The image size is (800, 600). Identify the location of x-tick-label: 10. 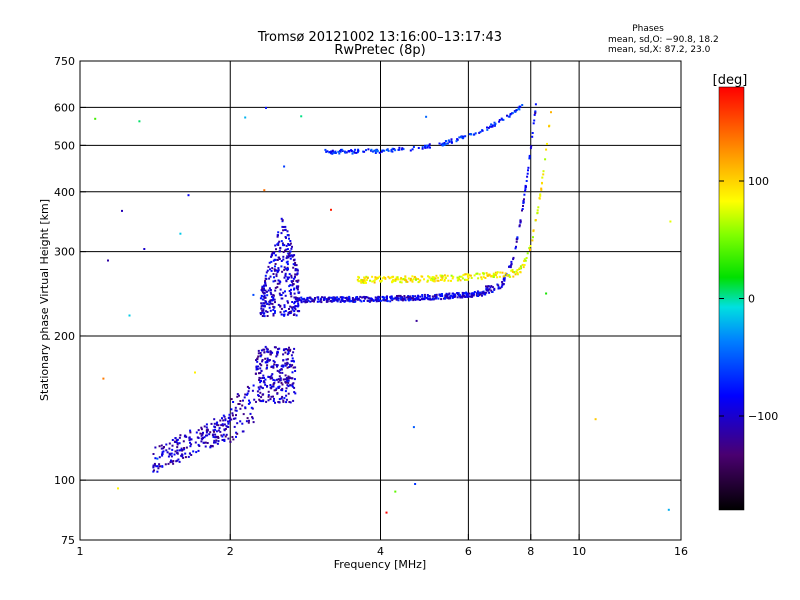
(579, 551).